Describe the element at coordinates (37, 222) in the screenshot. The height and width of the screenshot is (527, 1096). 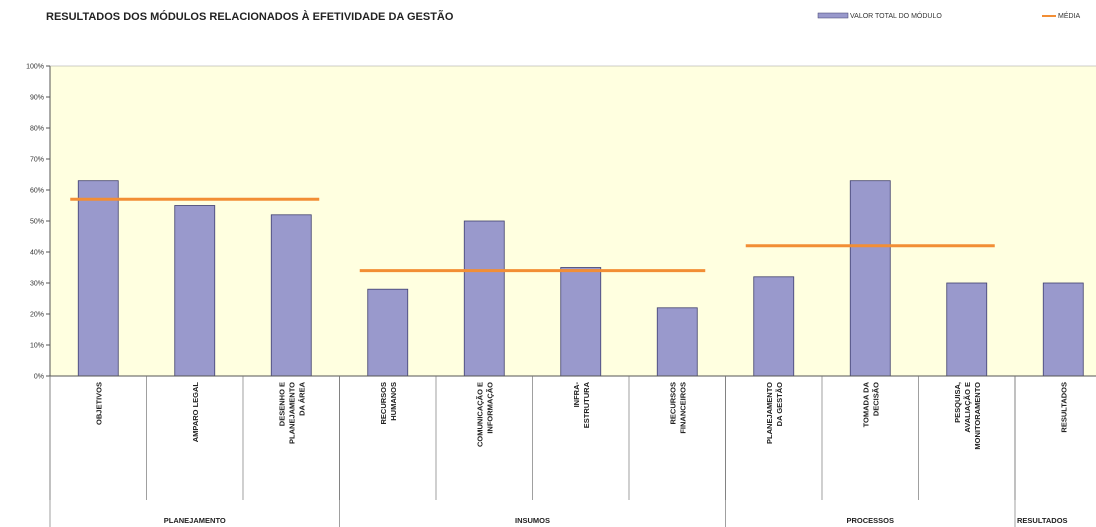
I see `y-tick-label: 50%` at that location.